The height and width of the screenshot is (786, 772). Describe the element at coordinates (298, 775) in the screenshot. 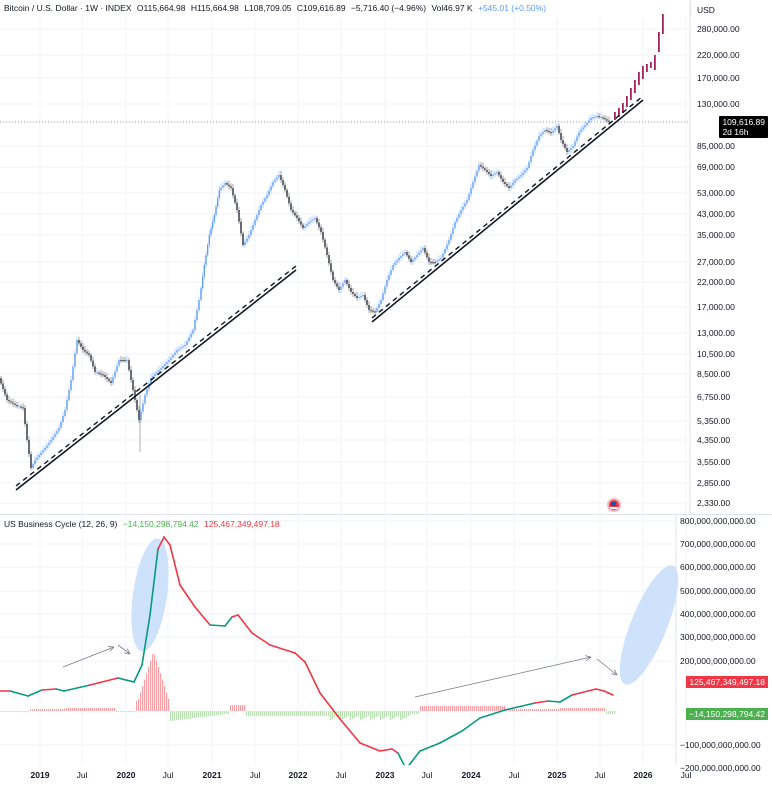

I see `time-axis-tick: 2022` at that location.